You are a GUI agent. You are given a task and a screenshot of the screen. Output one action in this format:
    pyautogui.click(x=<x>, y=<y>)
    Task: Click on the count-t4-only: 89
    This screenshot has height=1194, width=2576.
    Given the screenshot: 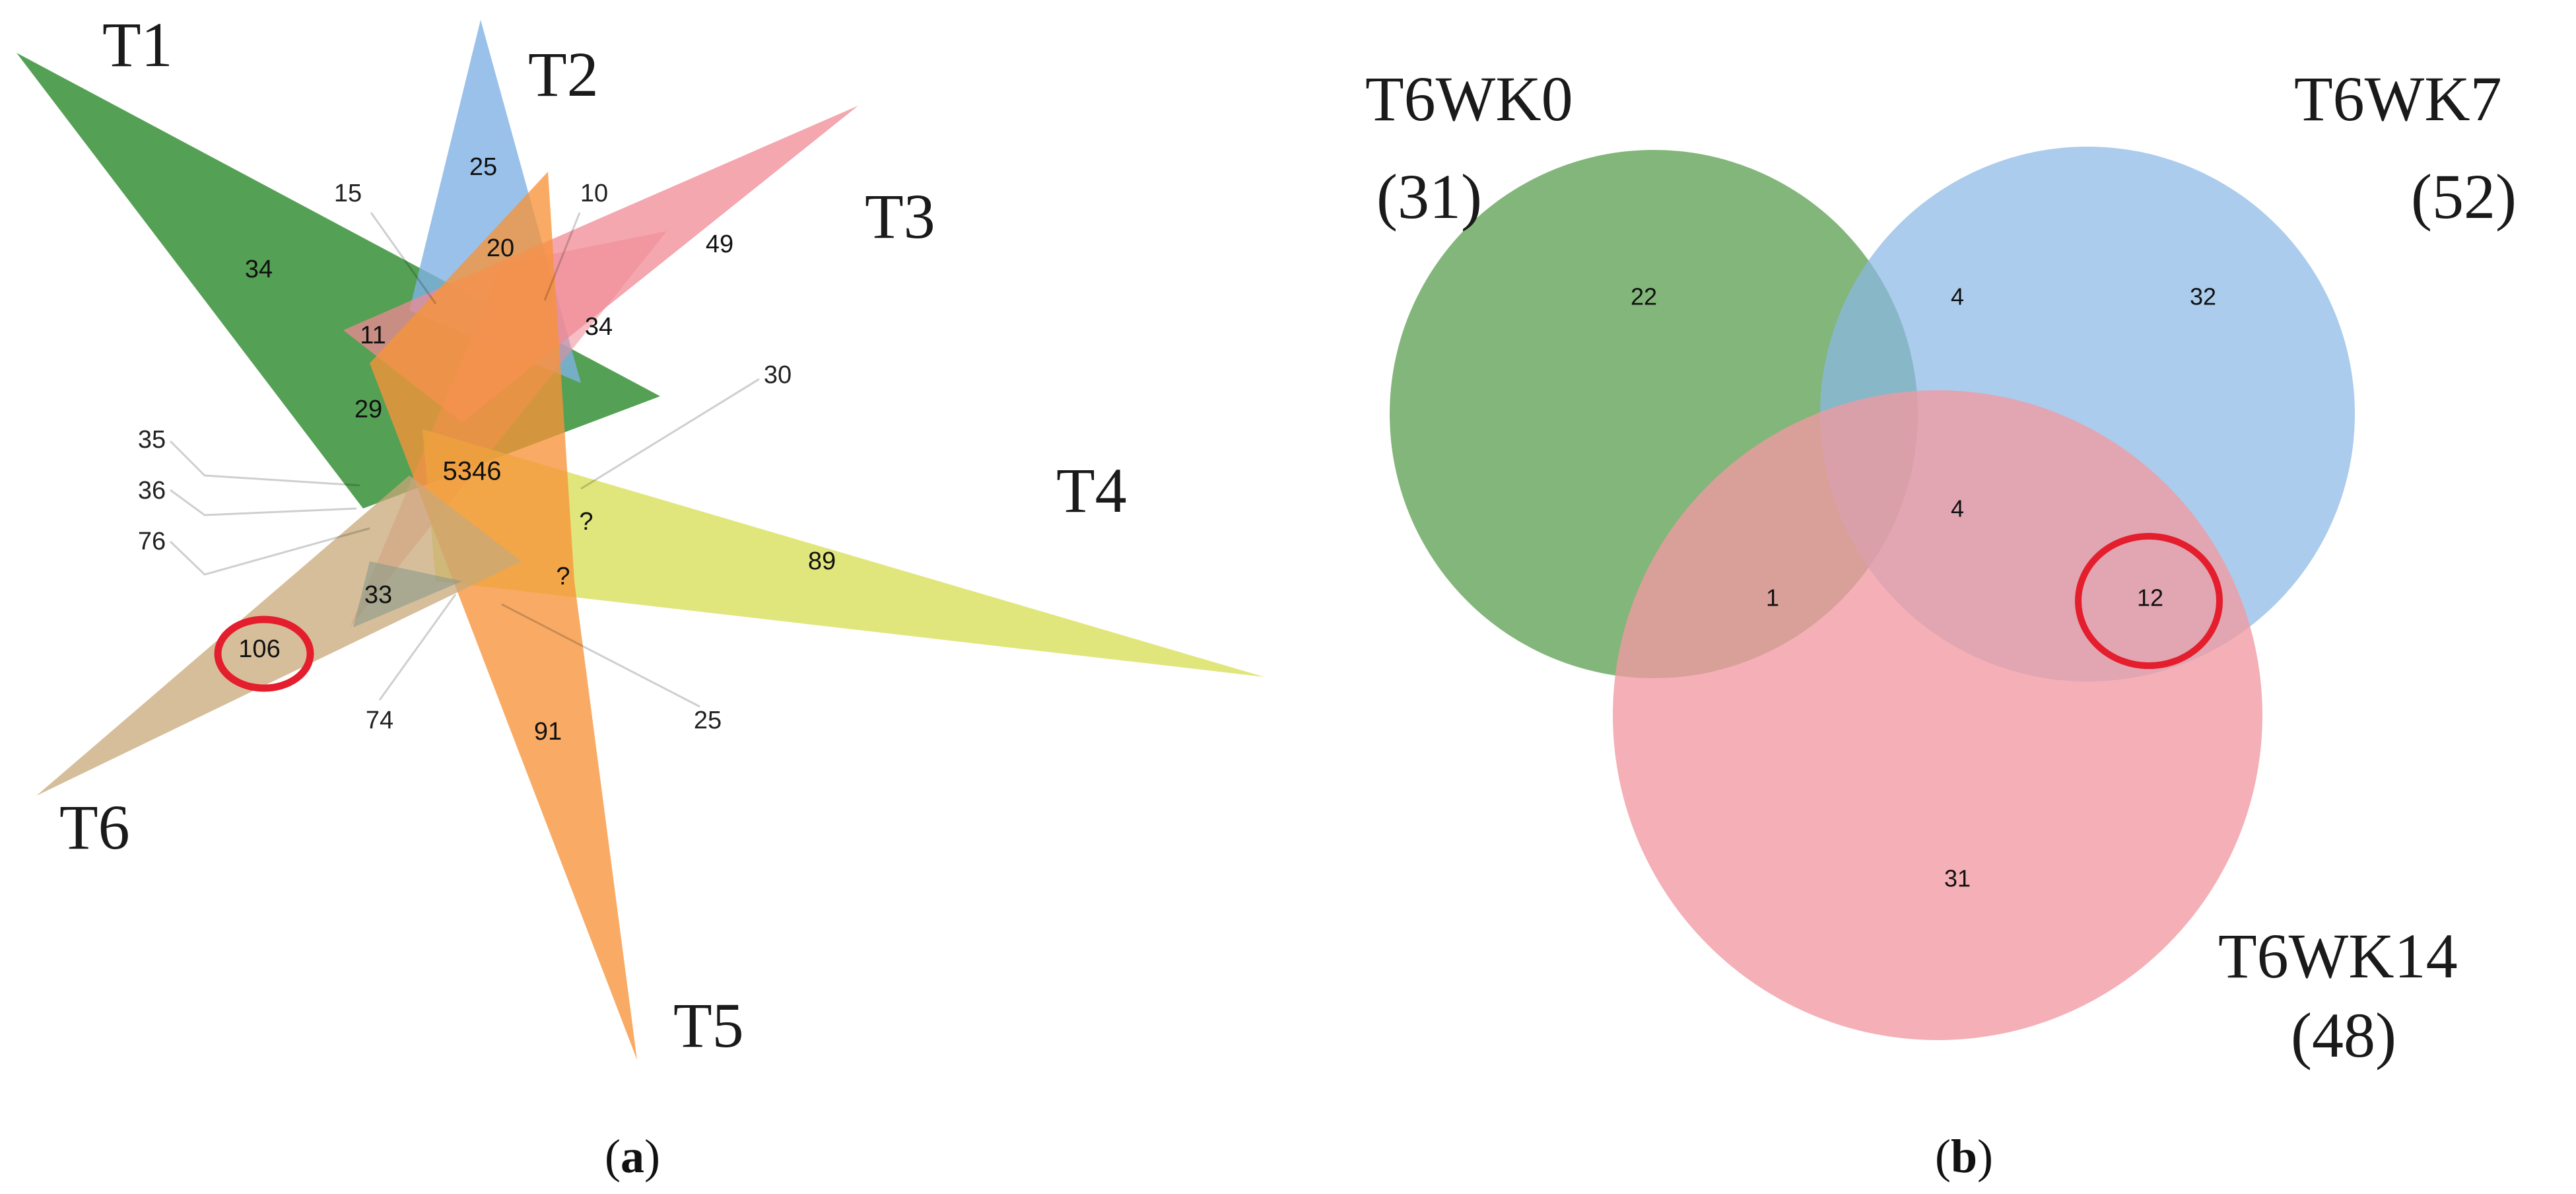 What is the action you would take?
    pyautogui.click(x=822, y=561)
    